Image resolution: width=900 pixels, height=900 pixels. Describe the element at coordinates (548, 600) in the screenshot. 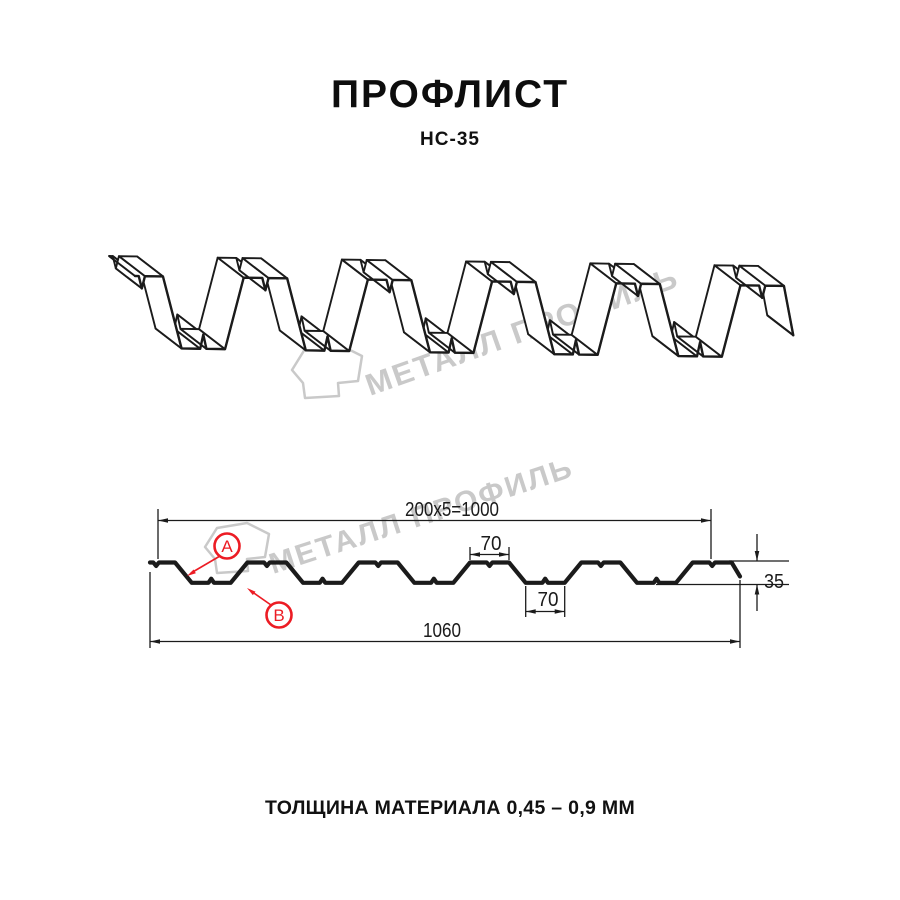

I see `dim-rib-bottom-width: 70` at that location.